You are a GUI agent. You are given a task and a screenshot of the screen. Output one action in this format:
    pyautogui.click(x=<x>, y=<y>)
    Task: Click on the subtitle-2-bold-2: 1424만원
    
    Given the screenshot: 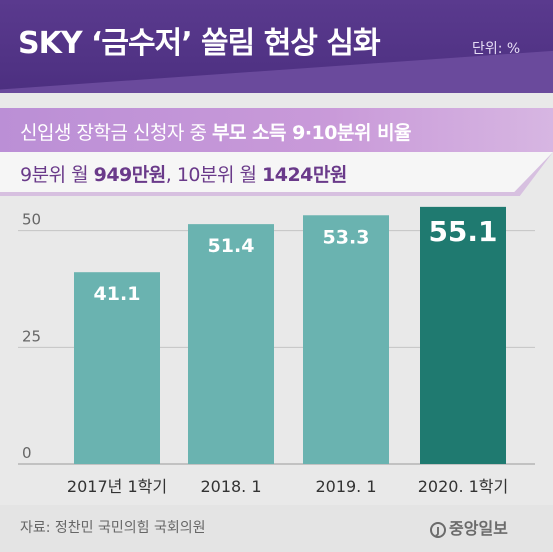 What is the action you would take?
    pyautogui.click(x=304, y=175)
    